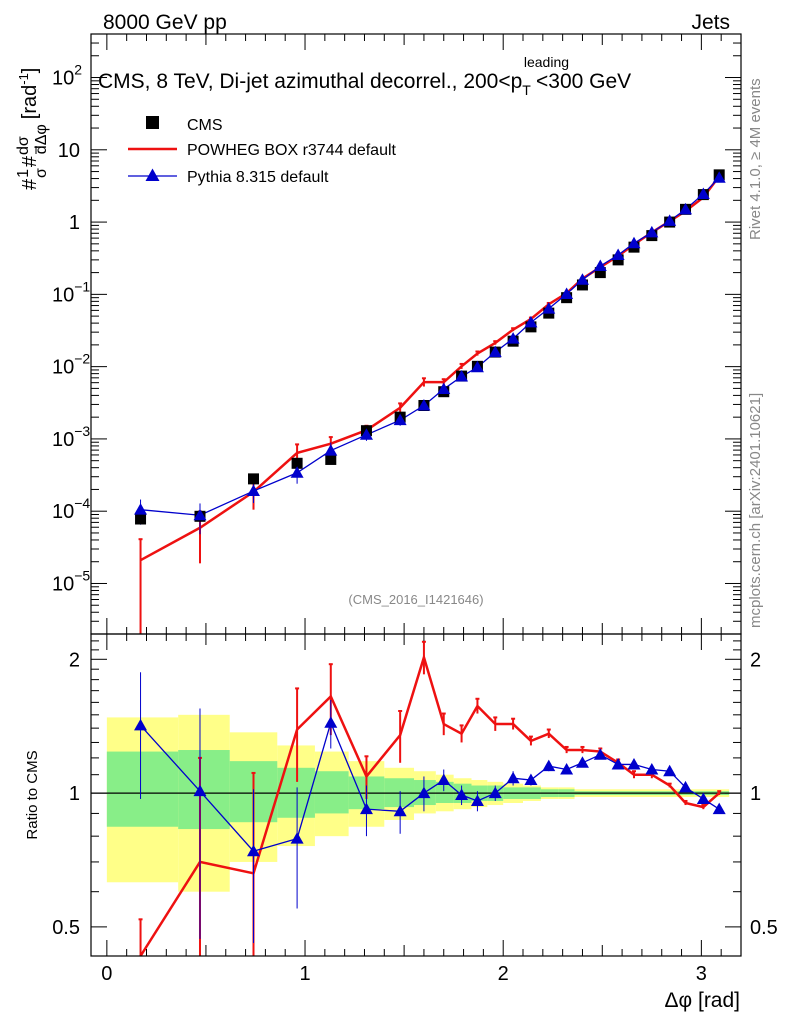  I want to click on ytick-exponent: −1, so click(82, 286).